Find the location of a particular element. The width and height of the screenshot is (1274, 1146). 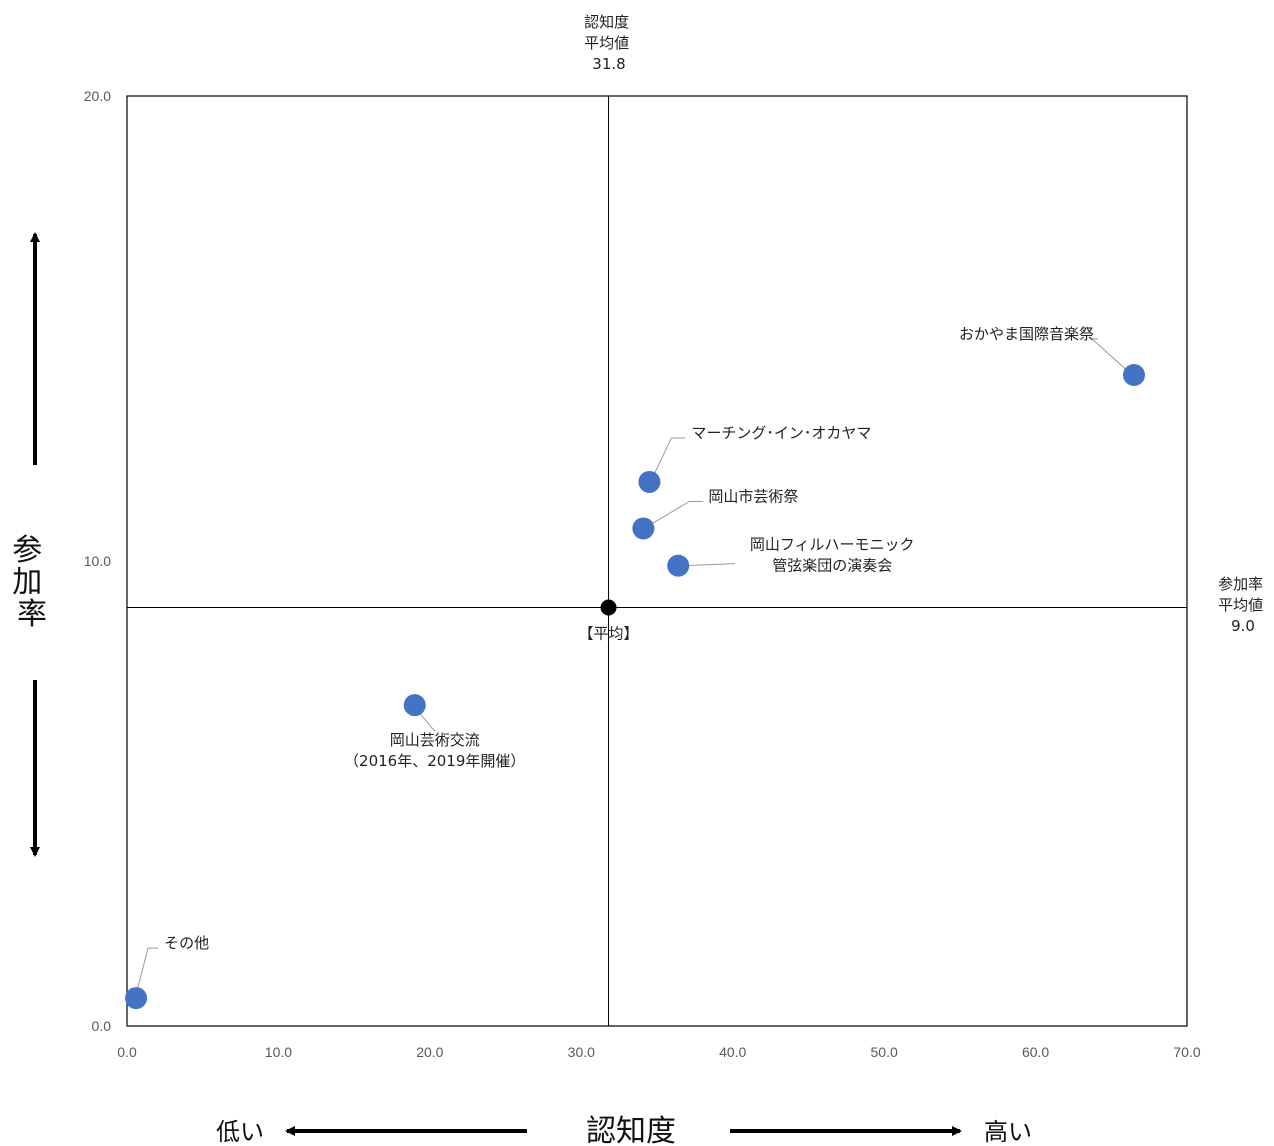

x-tick-label: 50.0 is located at coordinates (884, 1052).